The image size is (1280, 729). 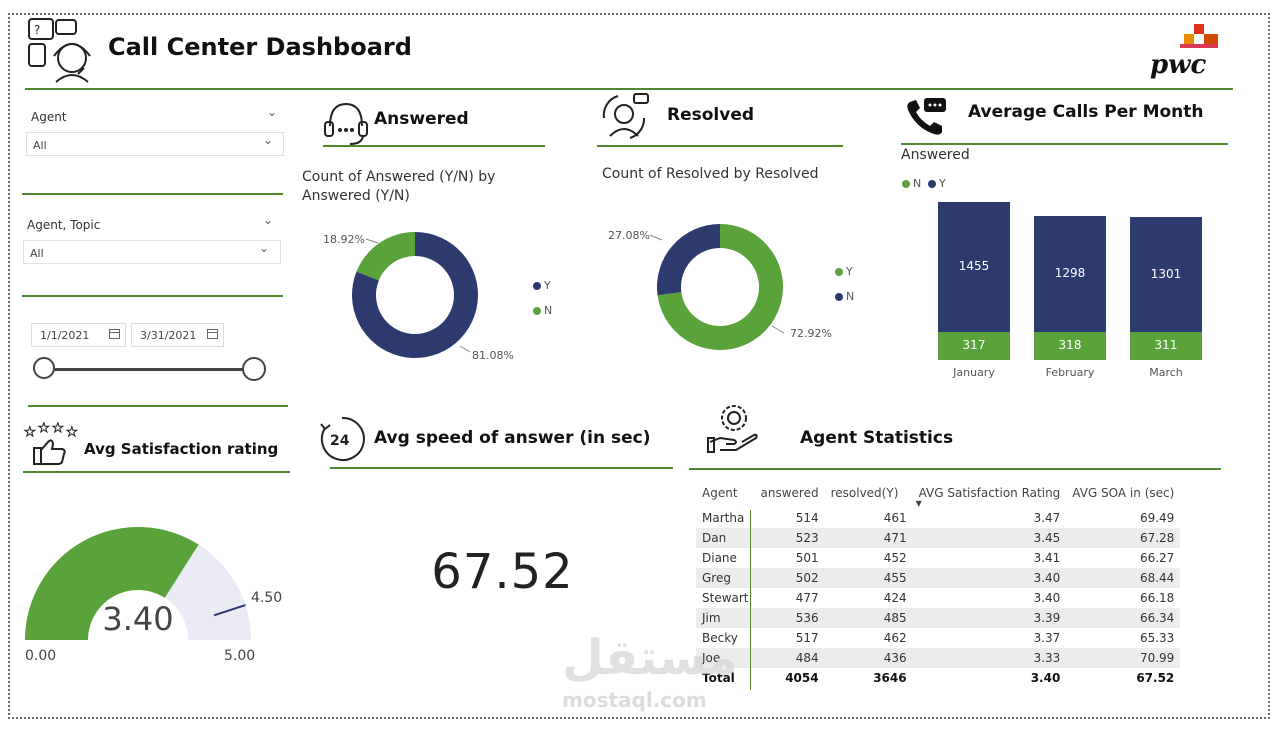 What do you see at coordinates (938, 598) in the screenshot?
I see `table-row: Stewart 477 424 3.40 66.18` at bounding box center [938, 598].